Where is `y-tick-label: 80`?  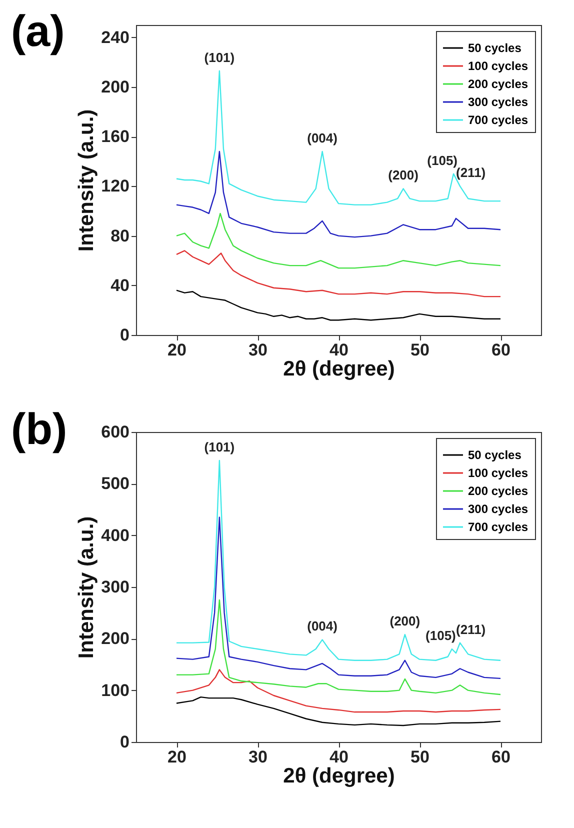 y-tick-label: 80 is located at coordinates (120, 236).